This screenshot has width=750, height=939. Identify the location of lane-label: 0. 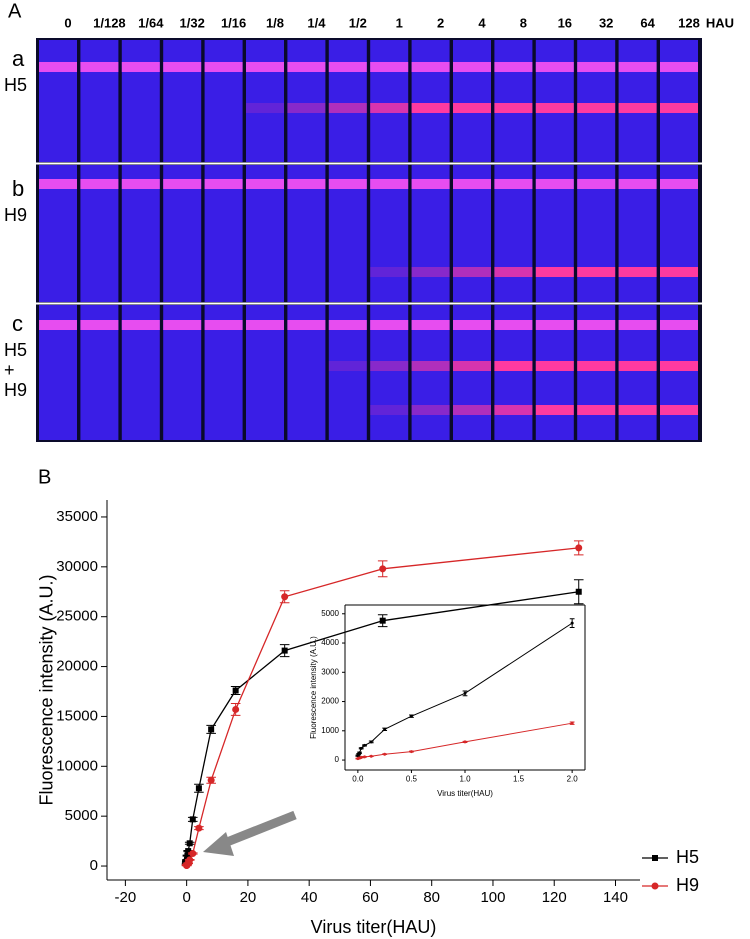
(67, 22).